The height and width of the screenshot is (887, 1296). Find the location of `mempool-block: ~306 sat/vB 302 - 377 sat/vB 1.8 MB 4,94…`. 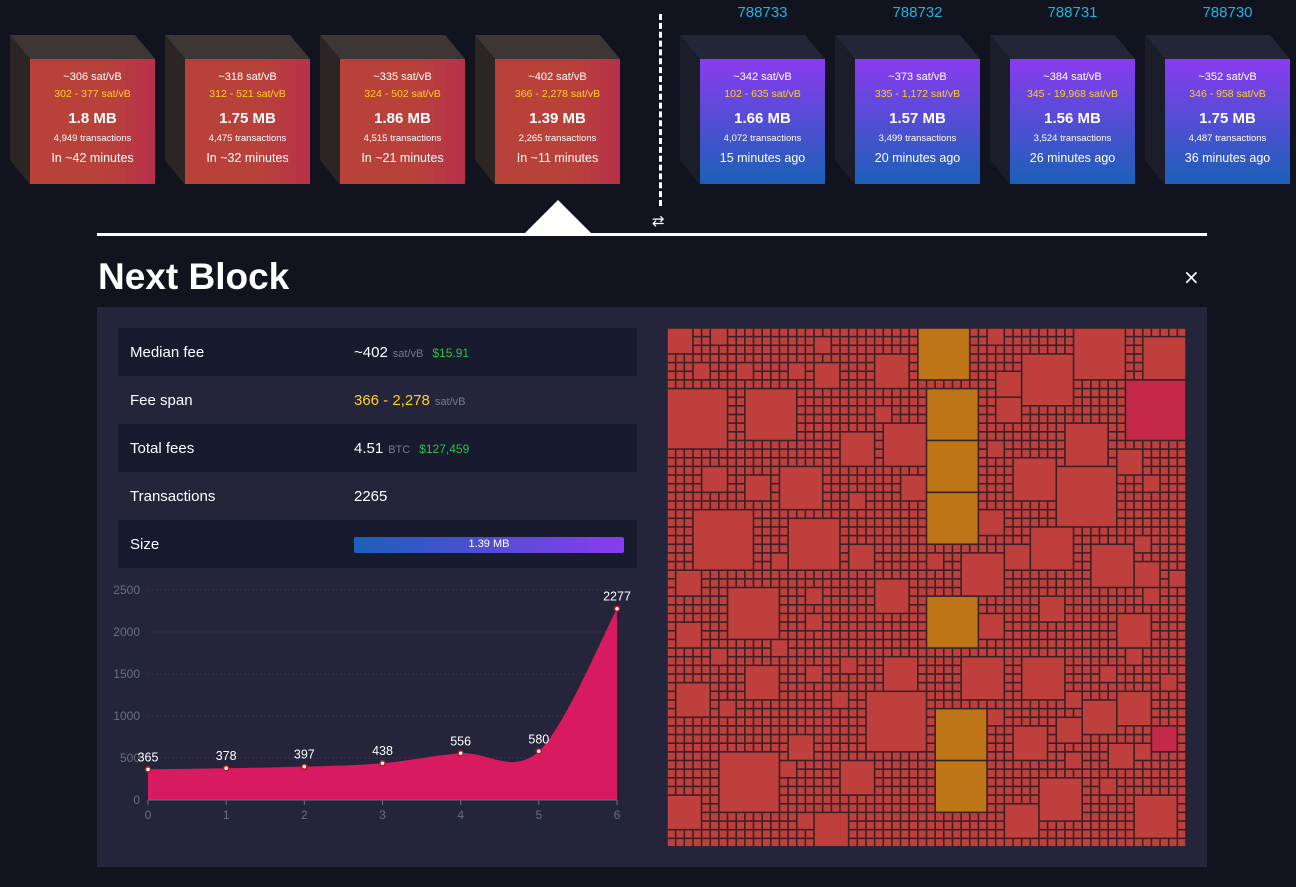

mempool-block: ~306 sat/vB 302 - 377 sat/vB 1.8 MB 4,94… is located at coordinates (82, 110).